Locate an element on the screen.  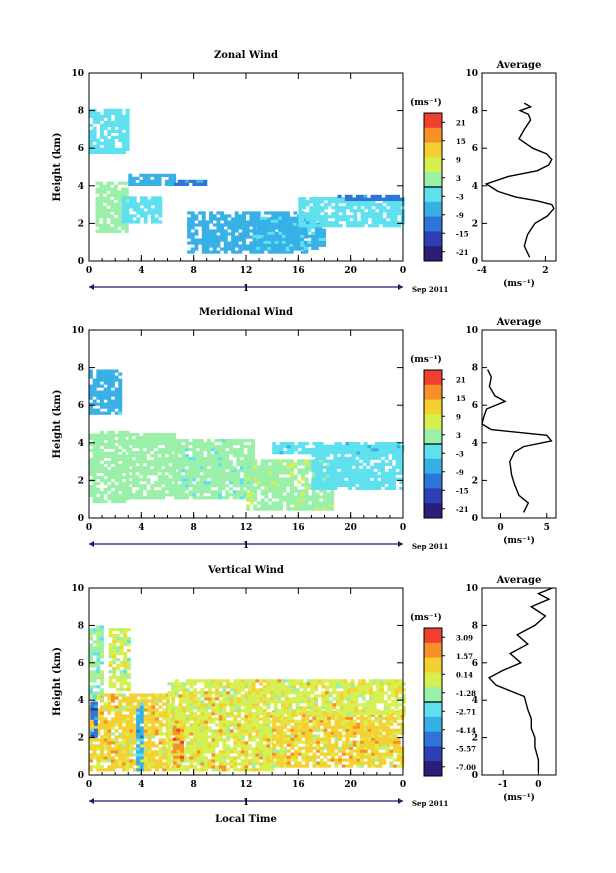
average-x-tick-label: 2 is located at coordinates (545, 271).